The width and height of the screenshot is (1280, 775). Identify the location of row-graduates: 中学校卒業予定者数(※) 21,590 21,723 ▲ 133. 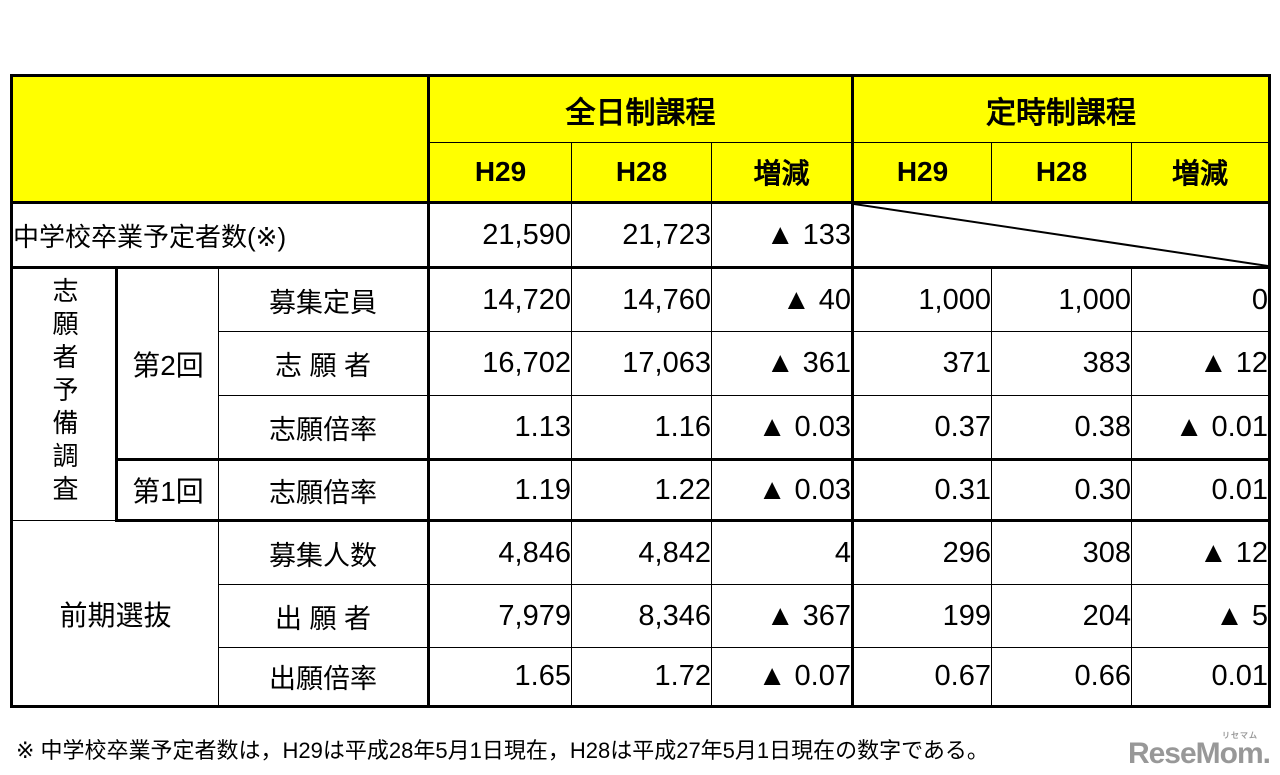
(640, 235).